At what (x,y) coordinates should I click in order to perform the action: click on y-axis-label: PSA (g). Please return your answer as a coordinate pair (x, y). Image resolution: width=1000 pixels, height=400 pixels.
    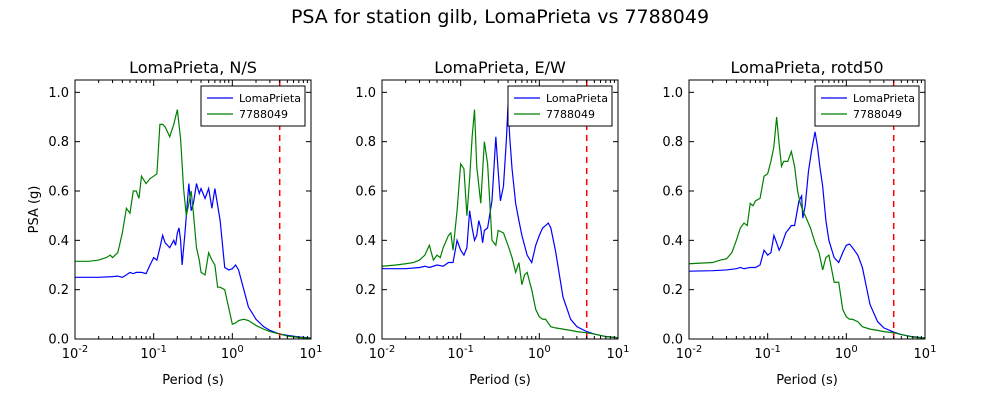
    Looking at the image, I should click on (34, 210).